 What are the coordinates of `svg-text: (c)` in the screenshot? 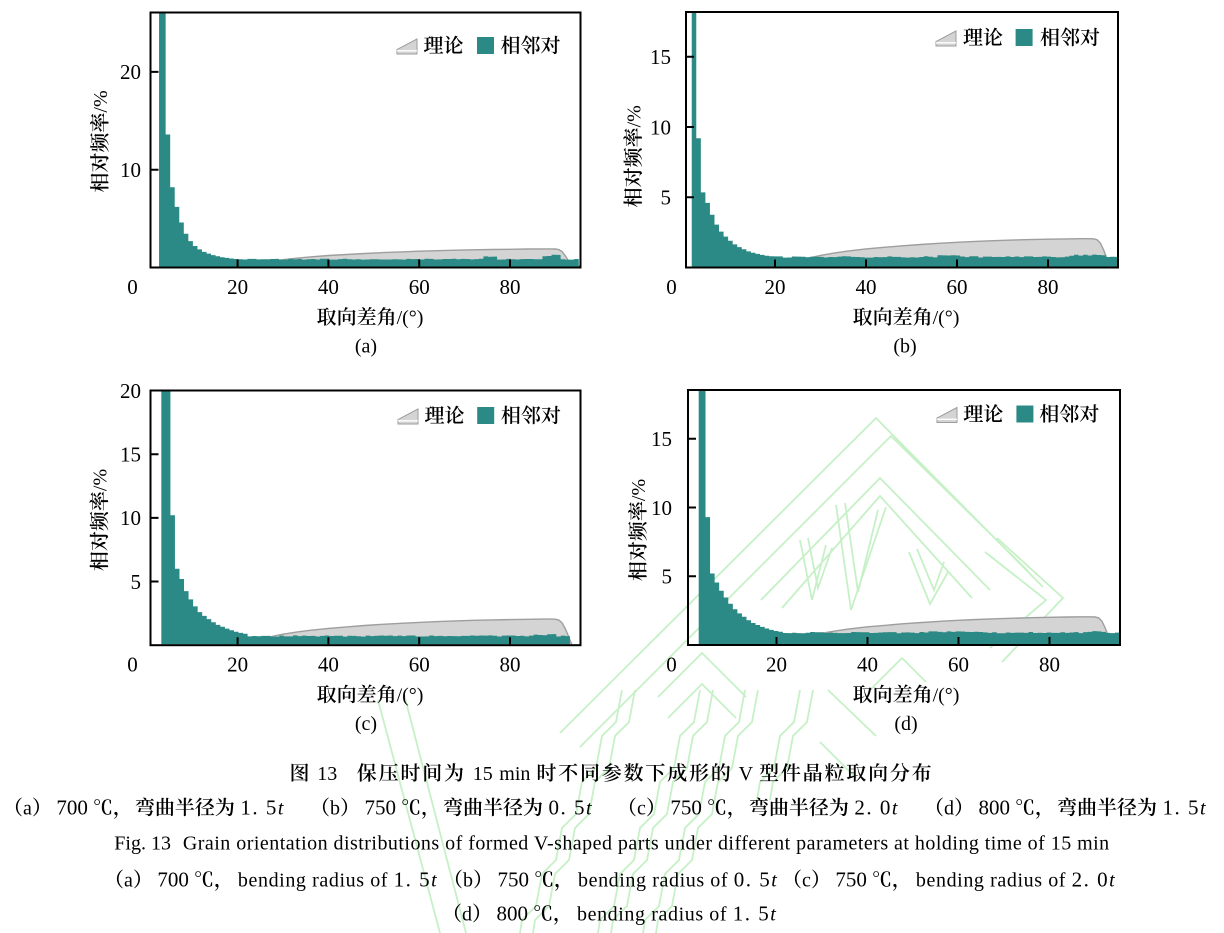 It's located at (366, 724).